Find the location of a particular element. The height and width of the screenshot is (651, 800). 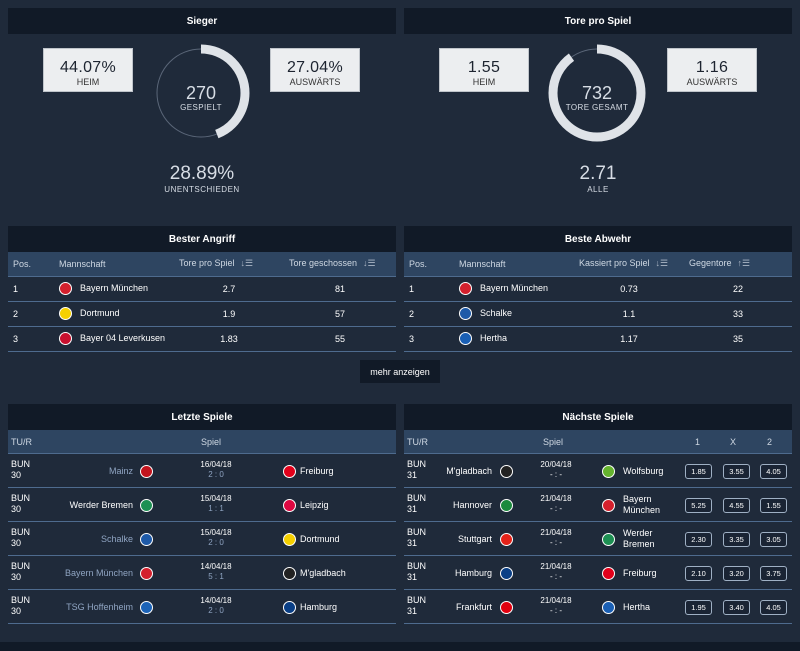

match-date-score: 16/04/18 2 : 0 is located at coordinates (216, 470).